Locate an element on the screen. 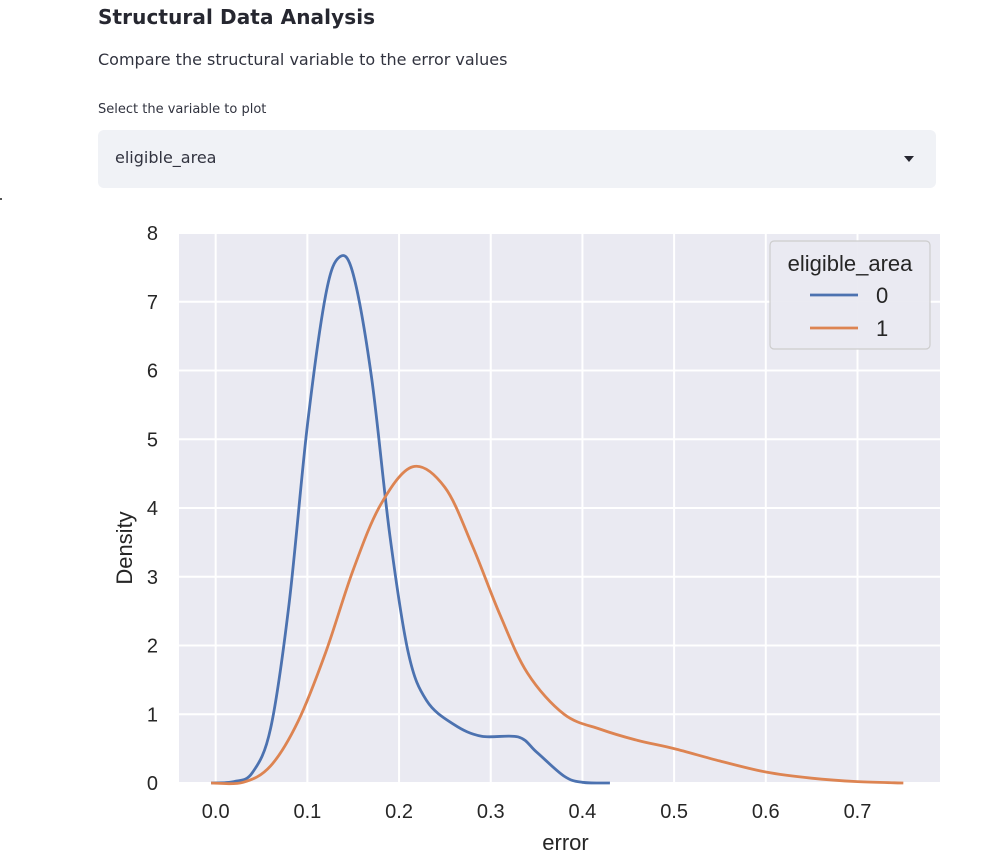 This screenshot has width=989, height=858. x-tick-label: 0.7 is located at coordinates (858, 812).